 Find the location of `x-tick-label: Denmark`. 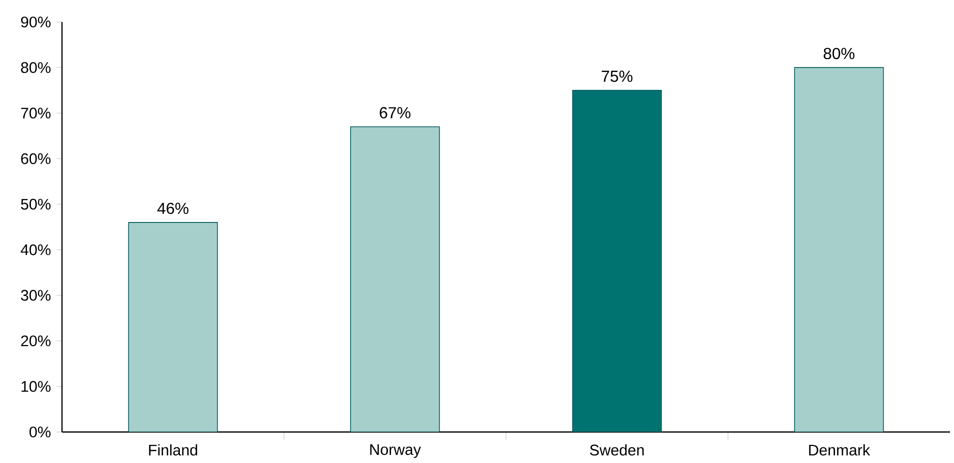

x-tick-label: Denmark is located at coordinates (839, 450).